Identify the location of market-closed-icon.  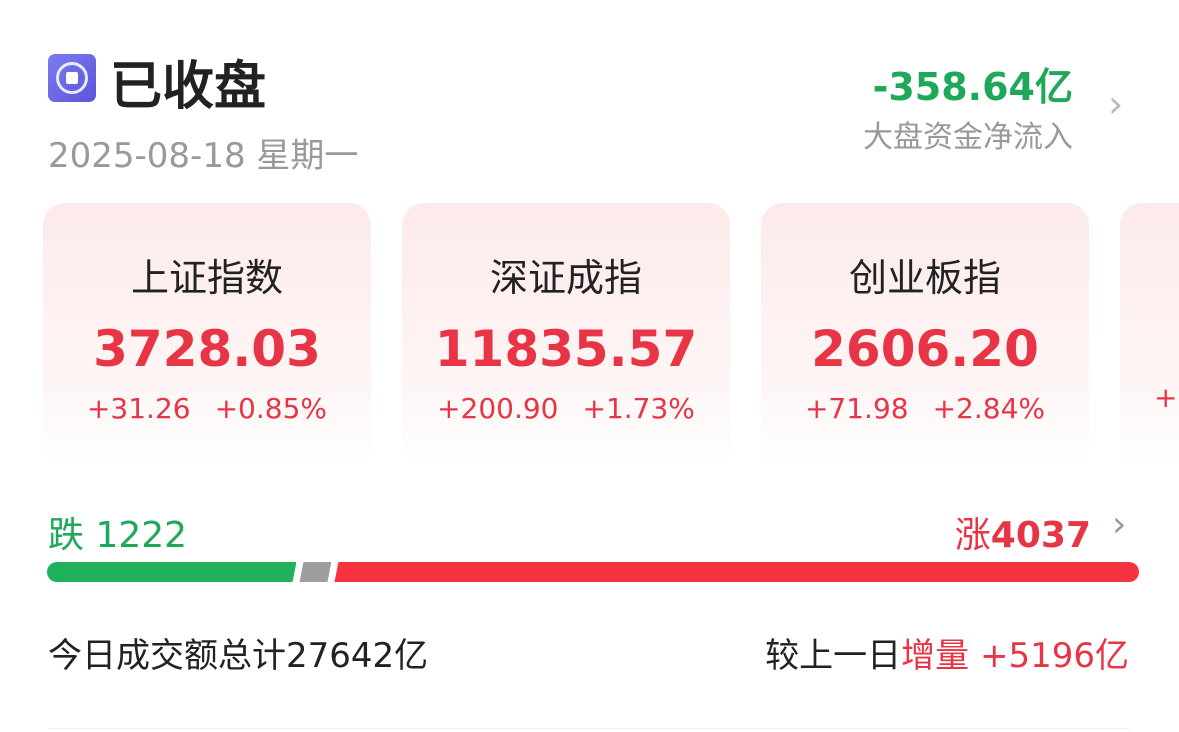
(72, 78).